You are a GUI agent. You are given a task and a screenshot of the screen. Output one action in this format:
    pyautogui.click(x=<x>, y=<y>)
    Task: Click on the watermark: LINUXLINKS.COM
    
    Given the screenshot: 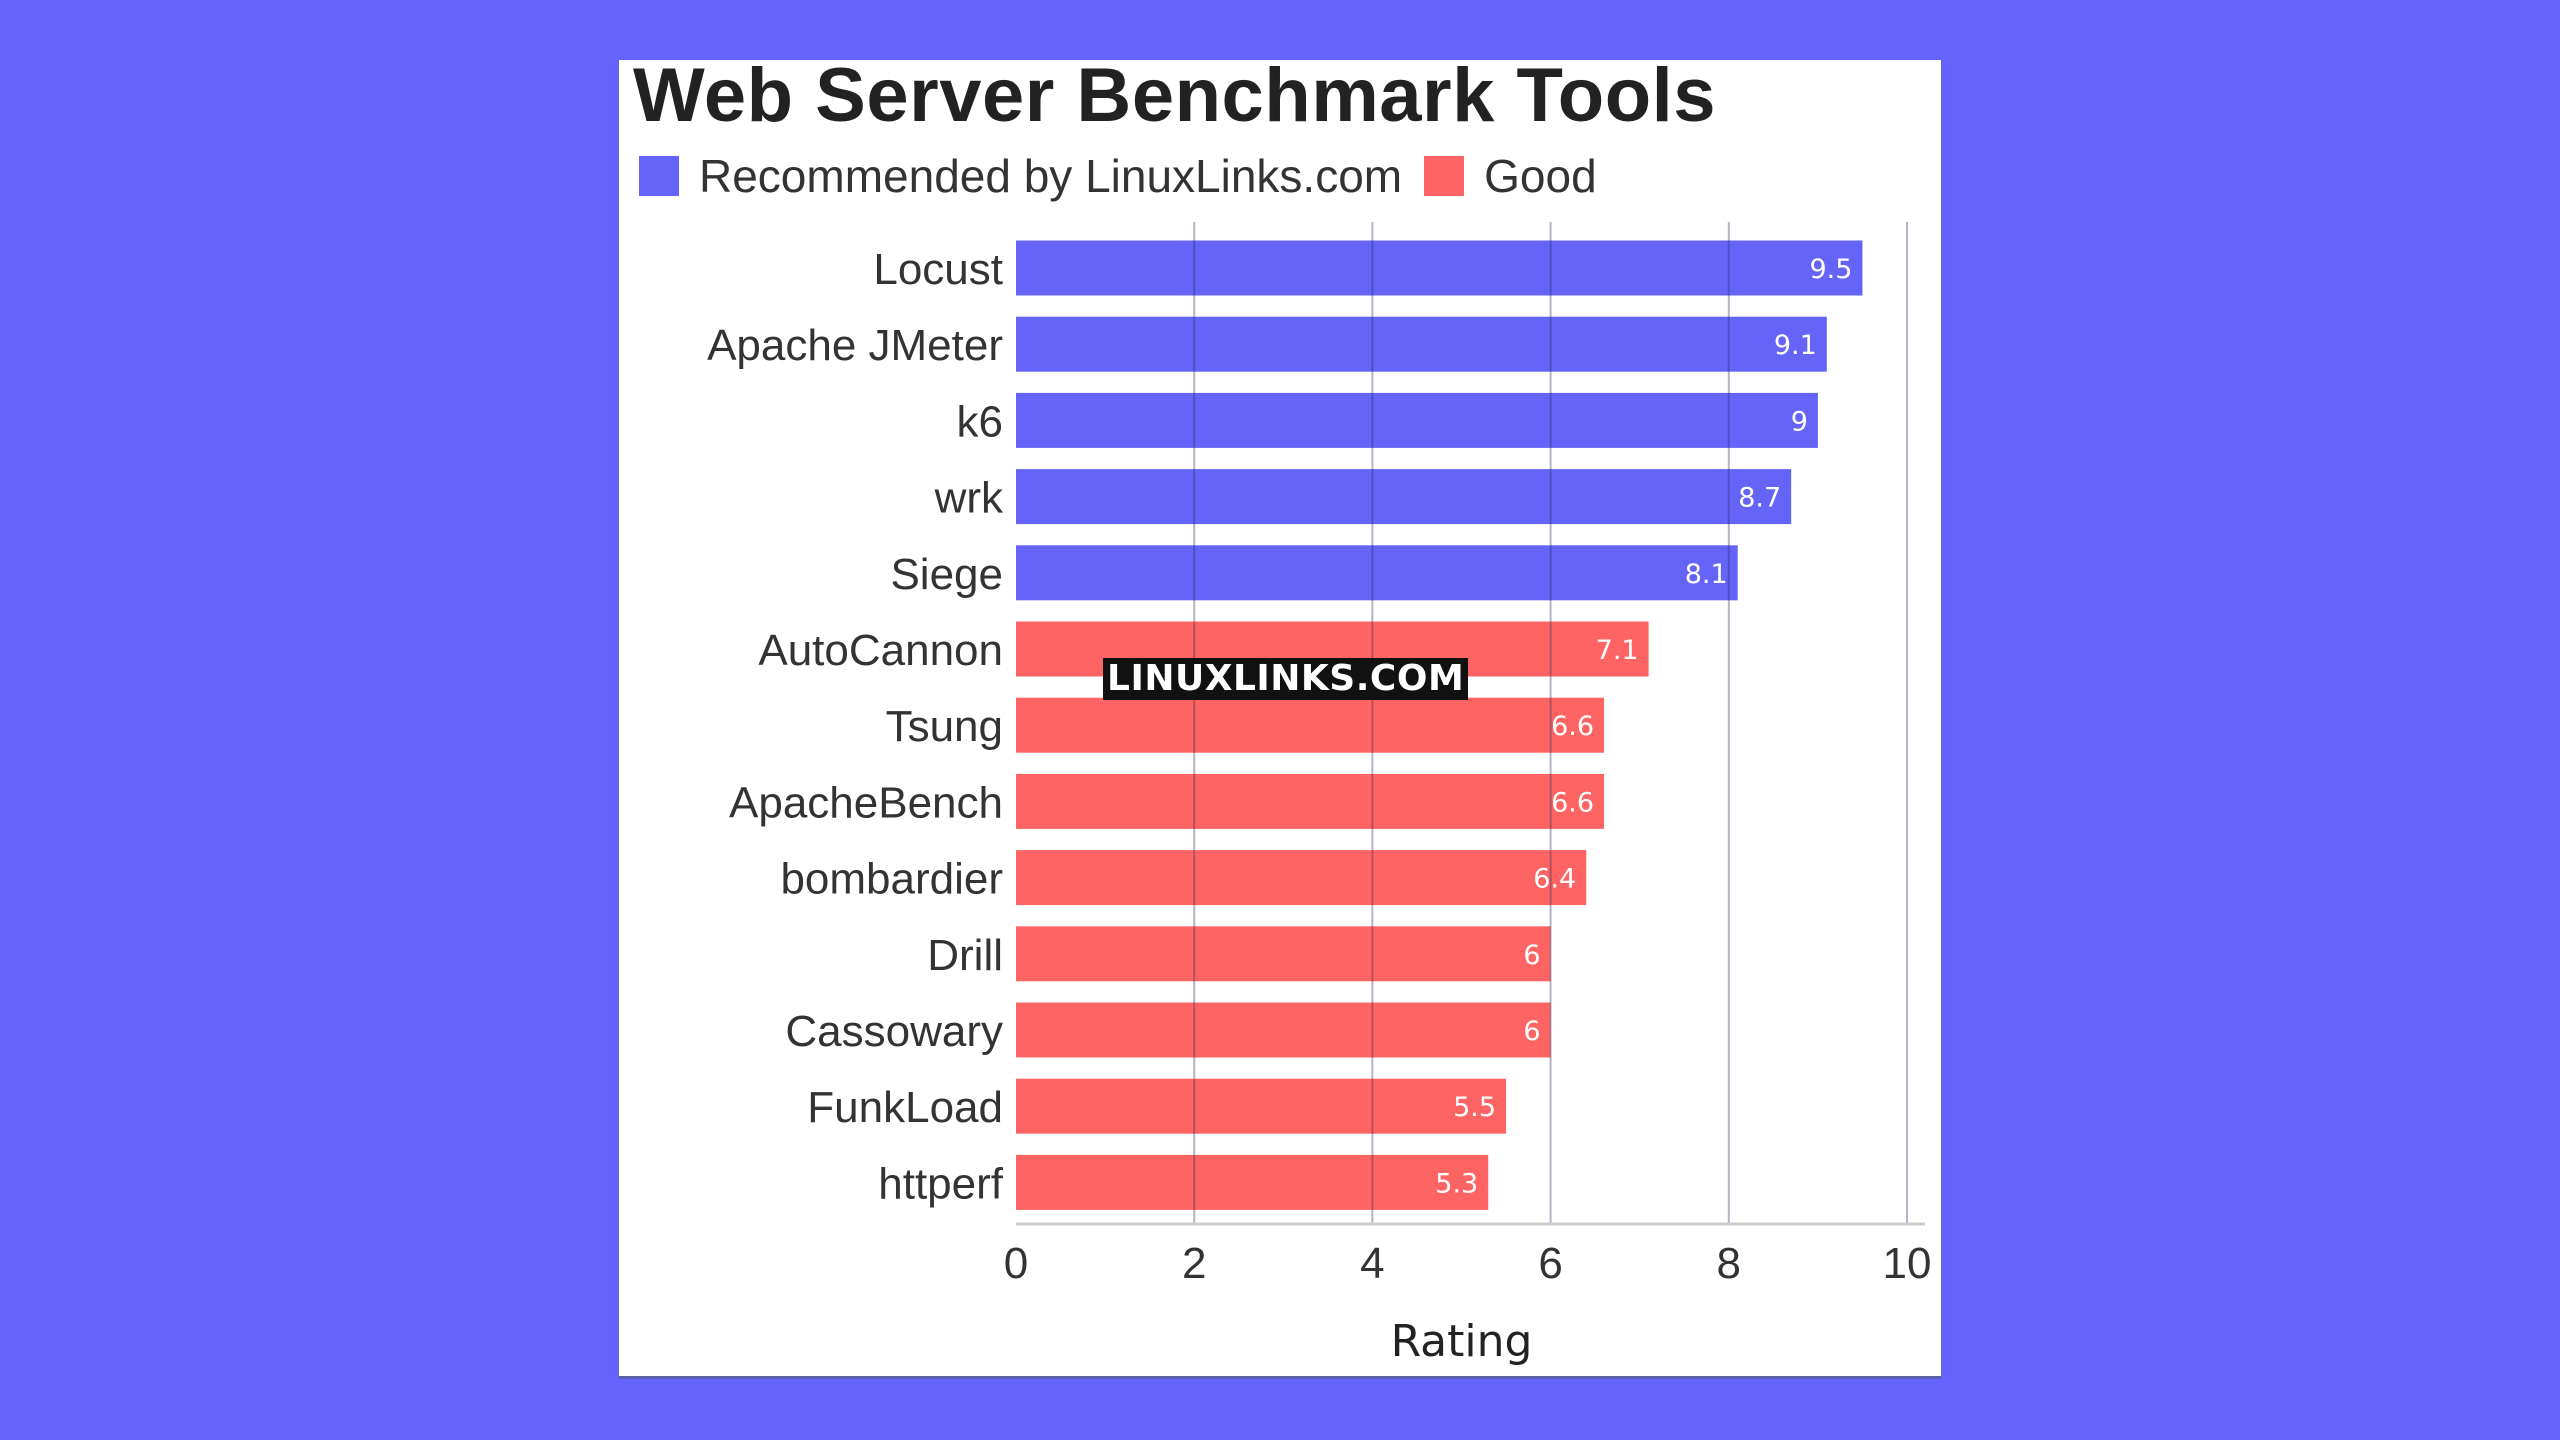 What is the action you would take?
    pyautogui.click(x=1286, y=679)
    